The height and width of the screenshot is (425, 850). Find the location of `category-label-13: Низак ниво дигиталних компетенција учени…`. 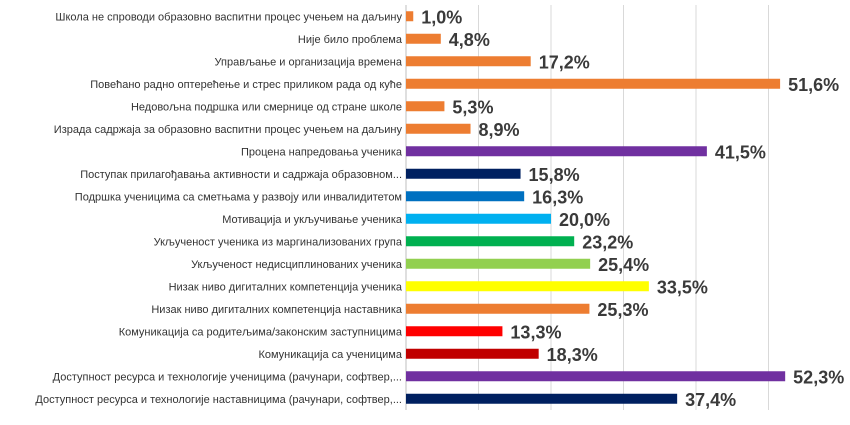

category-label-13: Низак ниво дигиталних компетенција учени… is located at coordinates (286, 287).